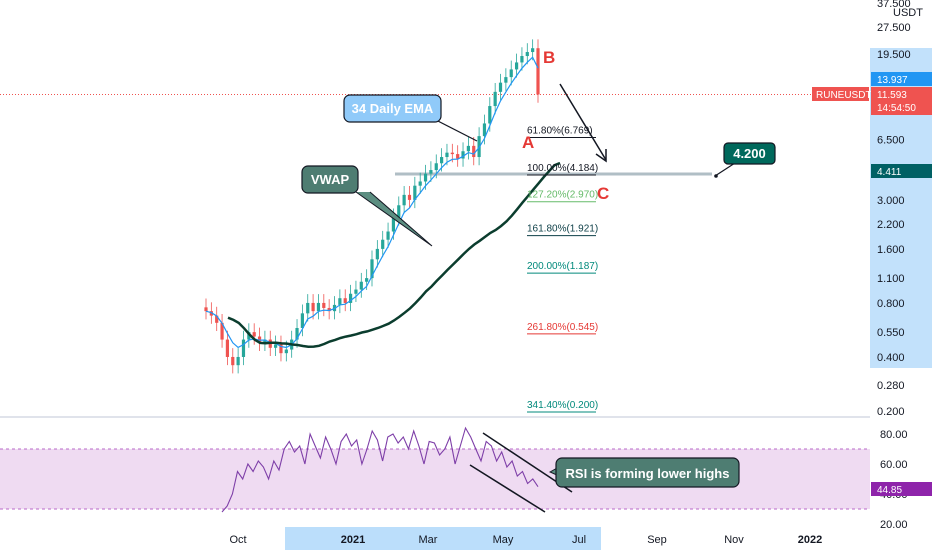  Describe the element at coordinates (503, 540) in the screenshot. I see `time-tick-label: May` at that location.